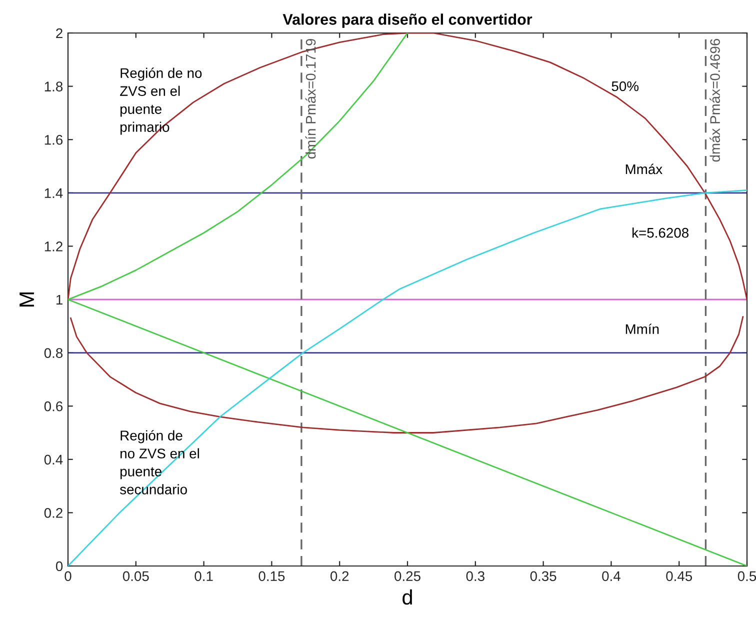 The width and height of the screenshot is (756, 617). Describe the element at coordinates (543, 576) in the screenshot. I see `x-tick-label: 0.35` at that location.